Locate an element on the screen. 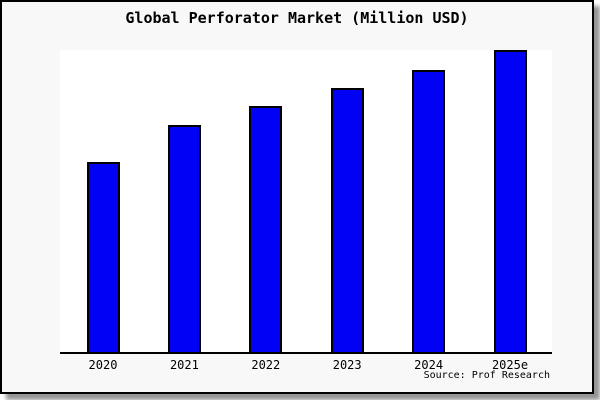 The height and width of the screenshot is (400, 600). bar-2020 is located at coordinates (103, 257).